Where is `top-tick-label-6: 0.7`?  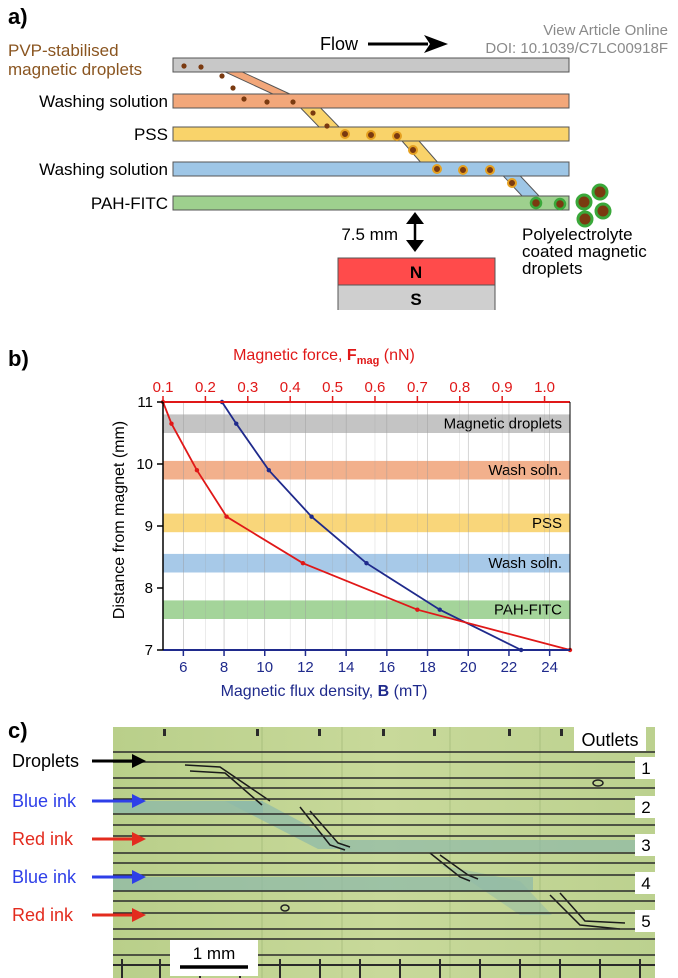 top-tick-label-6: 0.7 is located at coordinates (417, 387).